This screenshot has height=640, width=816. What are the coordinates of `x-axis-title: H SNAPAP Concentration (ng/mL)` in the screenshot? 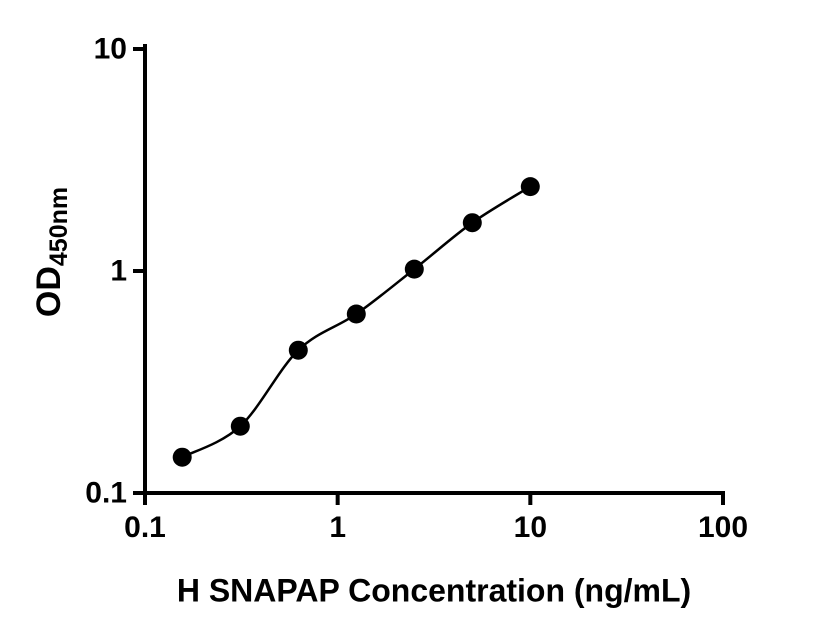 It's located at (434, 590).